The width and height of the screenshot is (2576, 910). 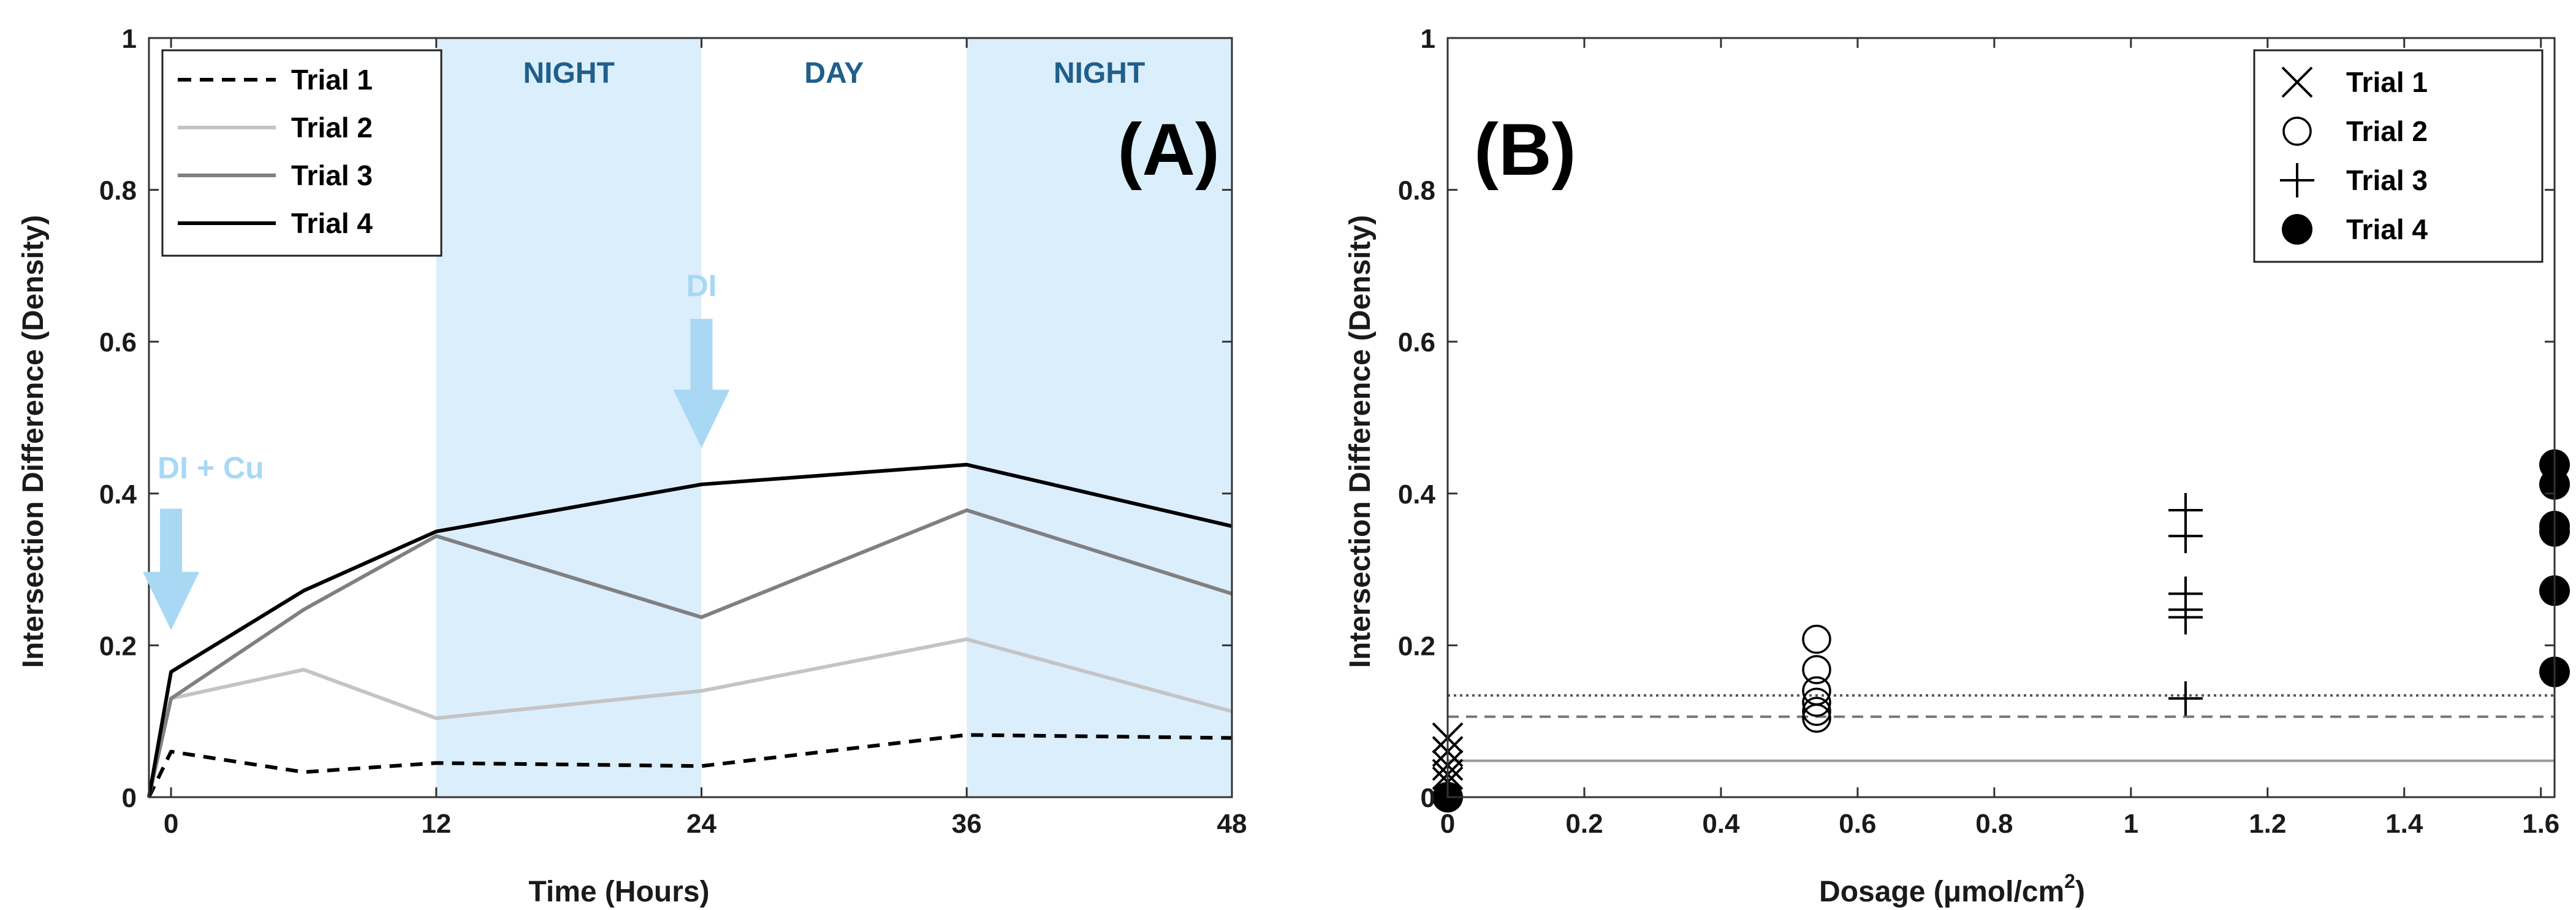 What do you see at coordinates (2267, 824) in the screenshot?
I see `x-tick-label: 1.2` at bounding box center [2267, 824].